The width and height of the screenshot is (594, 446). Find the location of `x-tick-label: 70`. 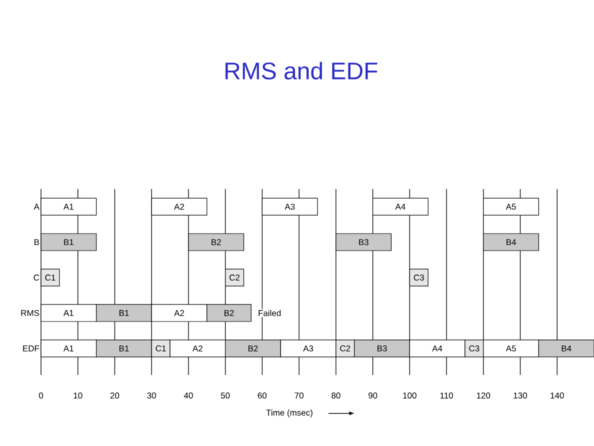

x-tick-label: 70 is located at coordinates (299, 395).